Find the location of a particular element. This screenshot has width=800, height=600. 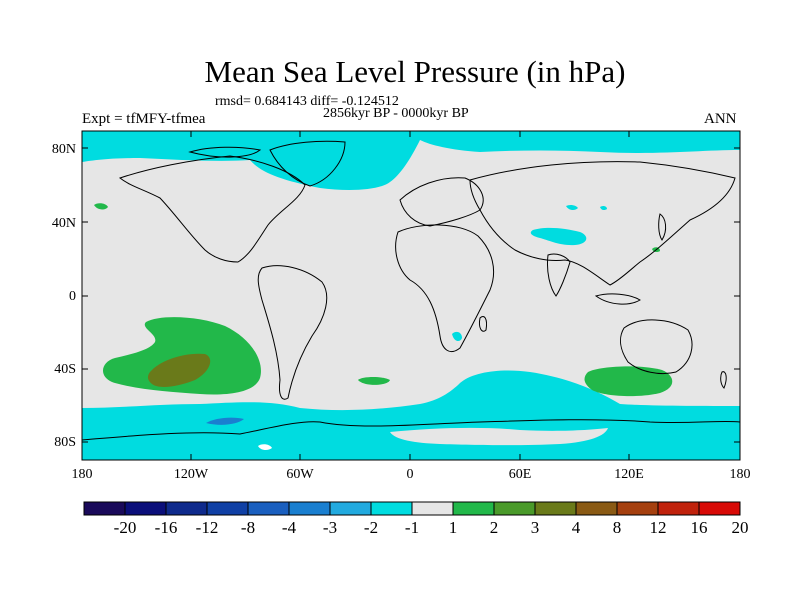

colorbar-label: -12 is located at coordinates (207, 527).